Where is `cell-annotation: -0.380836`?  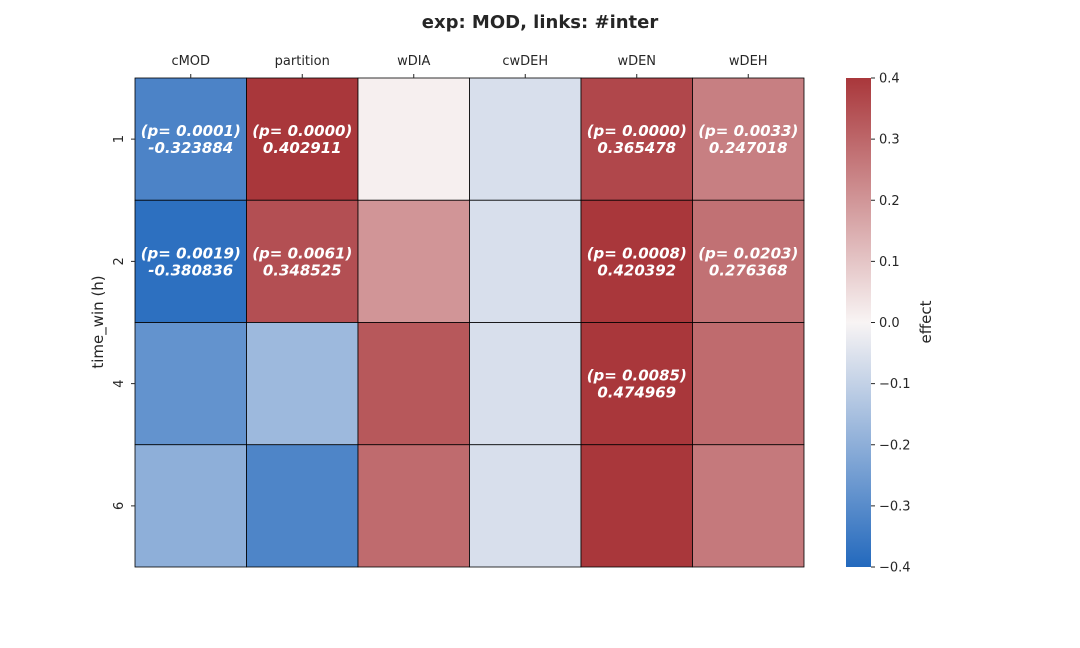
cell-annotation: -0.380836 is located at coordinates (190, 270).